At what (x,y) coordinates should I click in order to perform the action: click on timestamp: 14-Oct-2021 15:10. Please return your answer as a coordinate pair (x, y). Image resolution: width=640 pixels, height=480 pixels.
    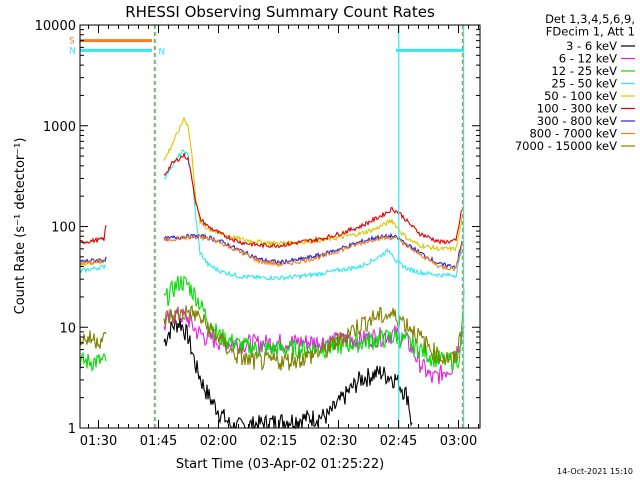
    Looking at the image, I should click on (595, 471).